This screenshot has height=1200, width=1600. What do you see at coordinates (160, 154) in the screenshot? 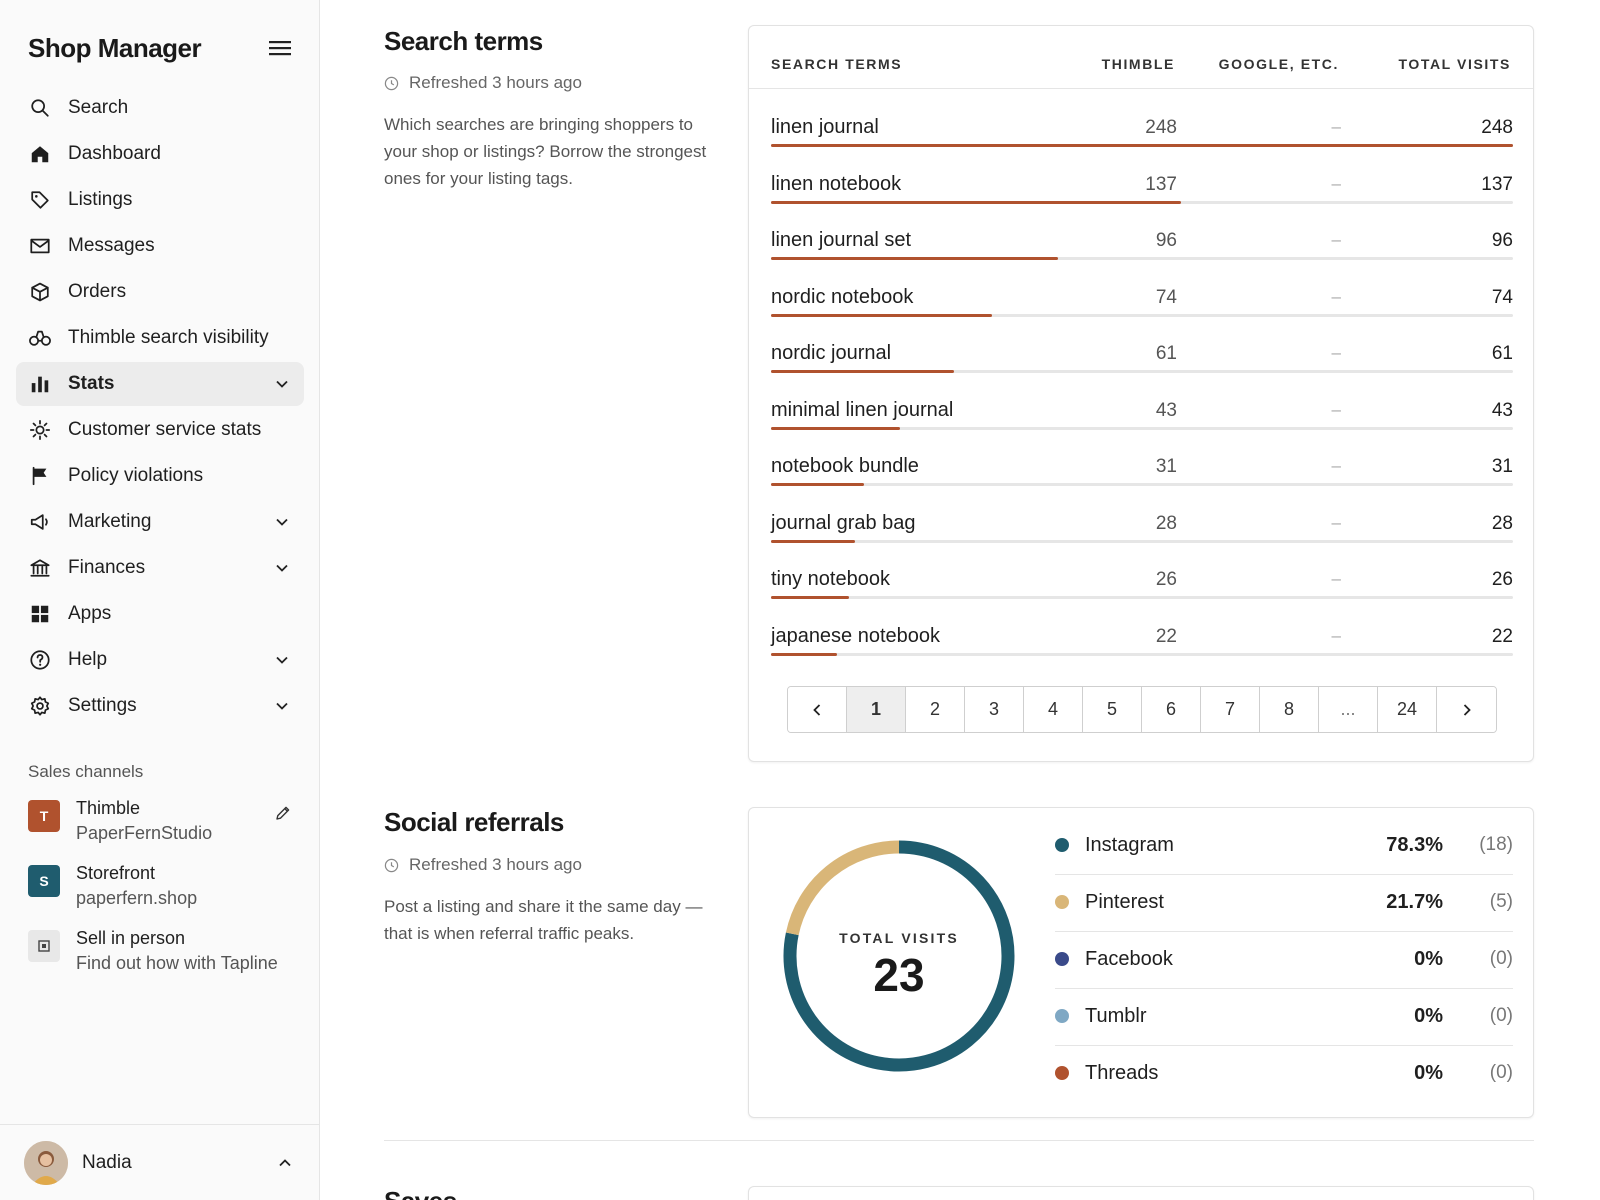
I see `sidebar-item-dashboard: Dashboard` at bounding box center [160, 154].